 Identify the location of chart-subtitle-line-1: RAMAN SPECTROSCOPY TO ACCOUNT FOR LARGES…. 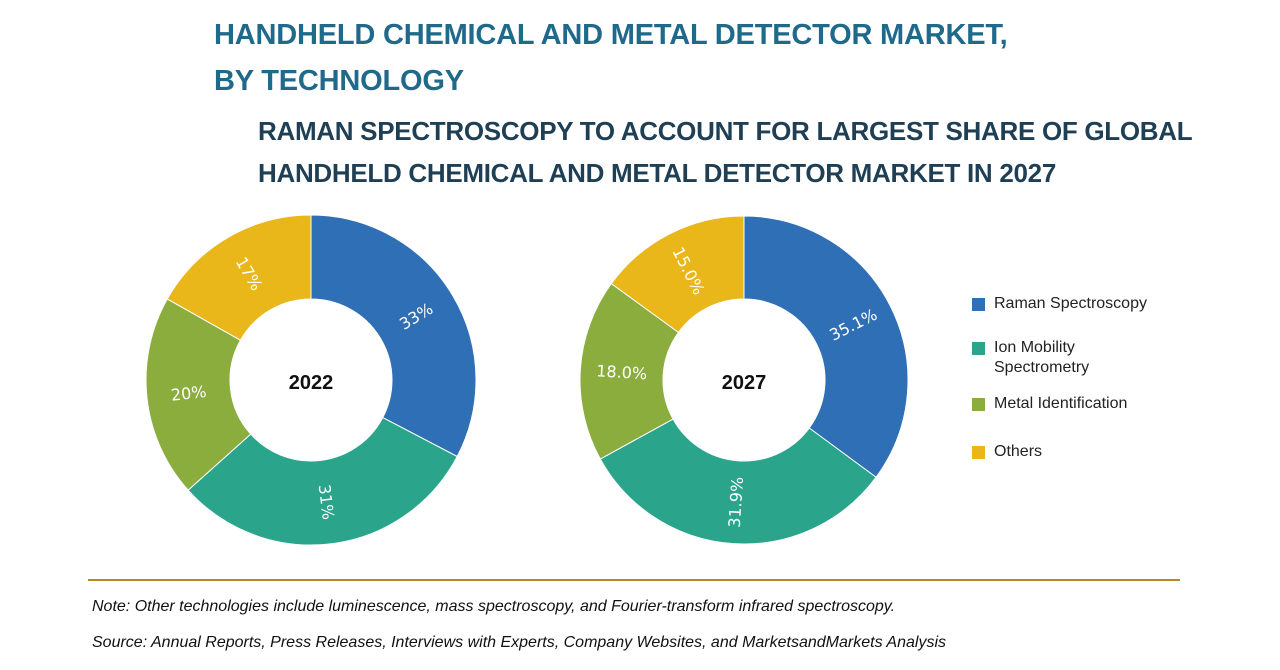
(725, 131).